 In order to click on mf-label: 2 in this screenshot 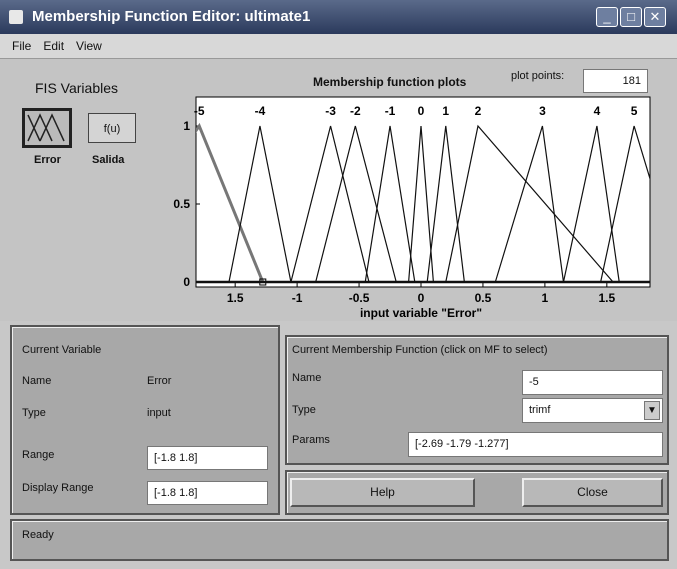, I will do `click(478, 111)`.